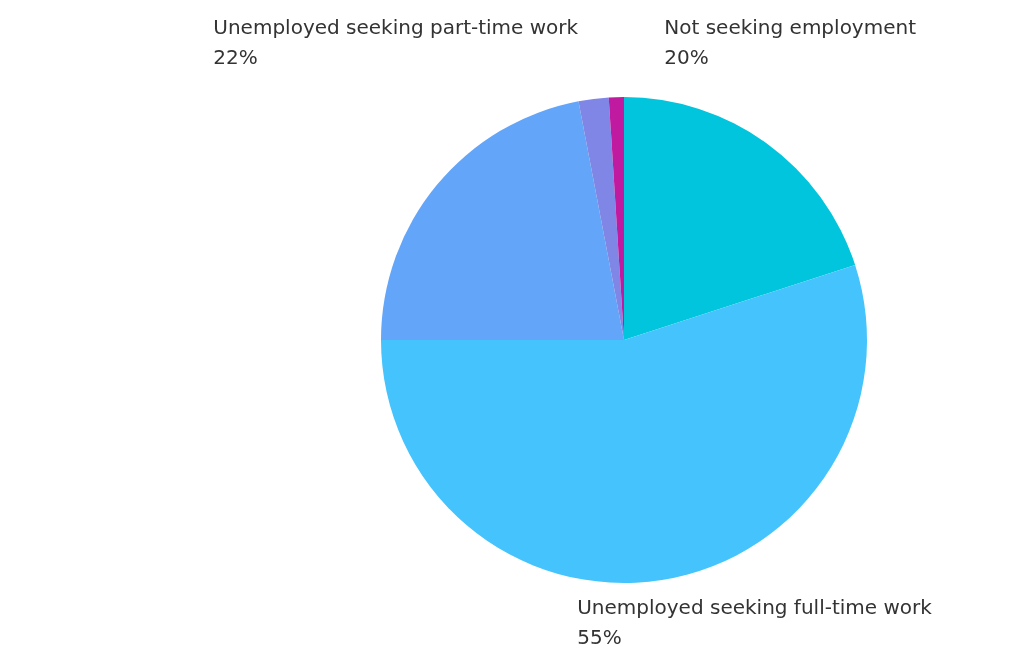  What do you see at coordinates (790, 27) in the screenshot?
I see `slice-label: Not seeking employment` at bounding box center [790, 27].